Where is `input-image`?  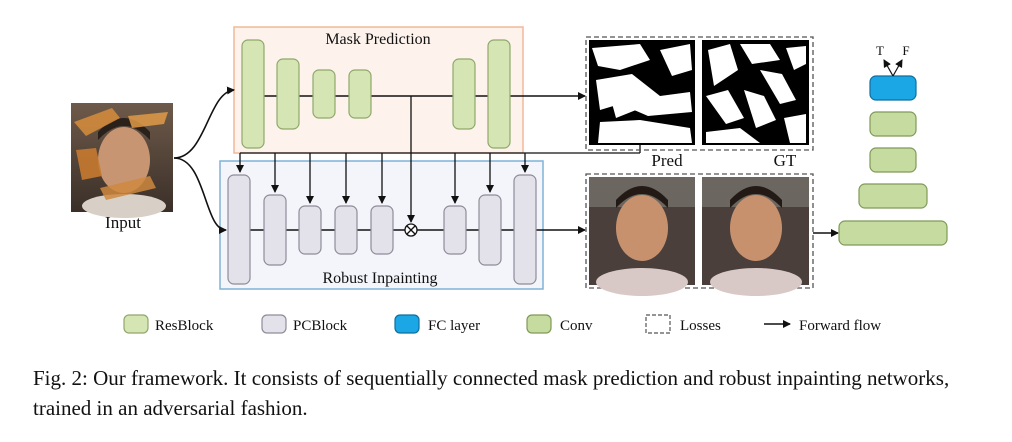 input-image is located at coordinates (122, 160).